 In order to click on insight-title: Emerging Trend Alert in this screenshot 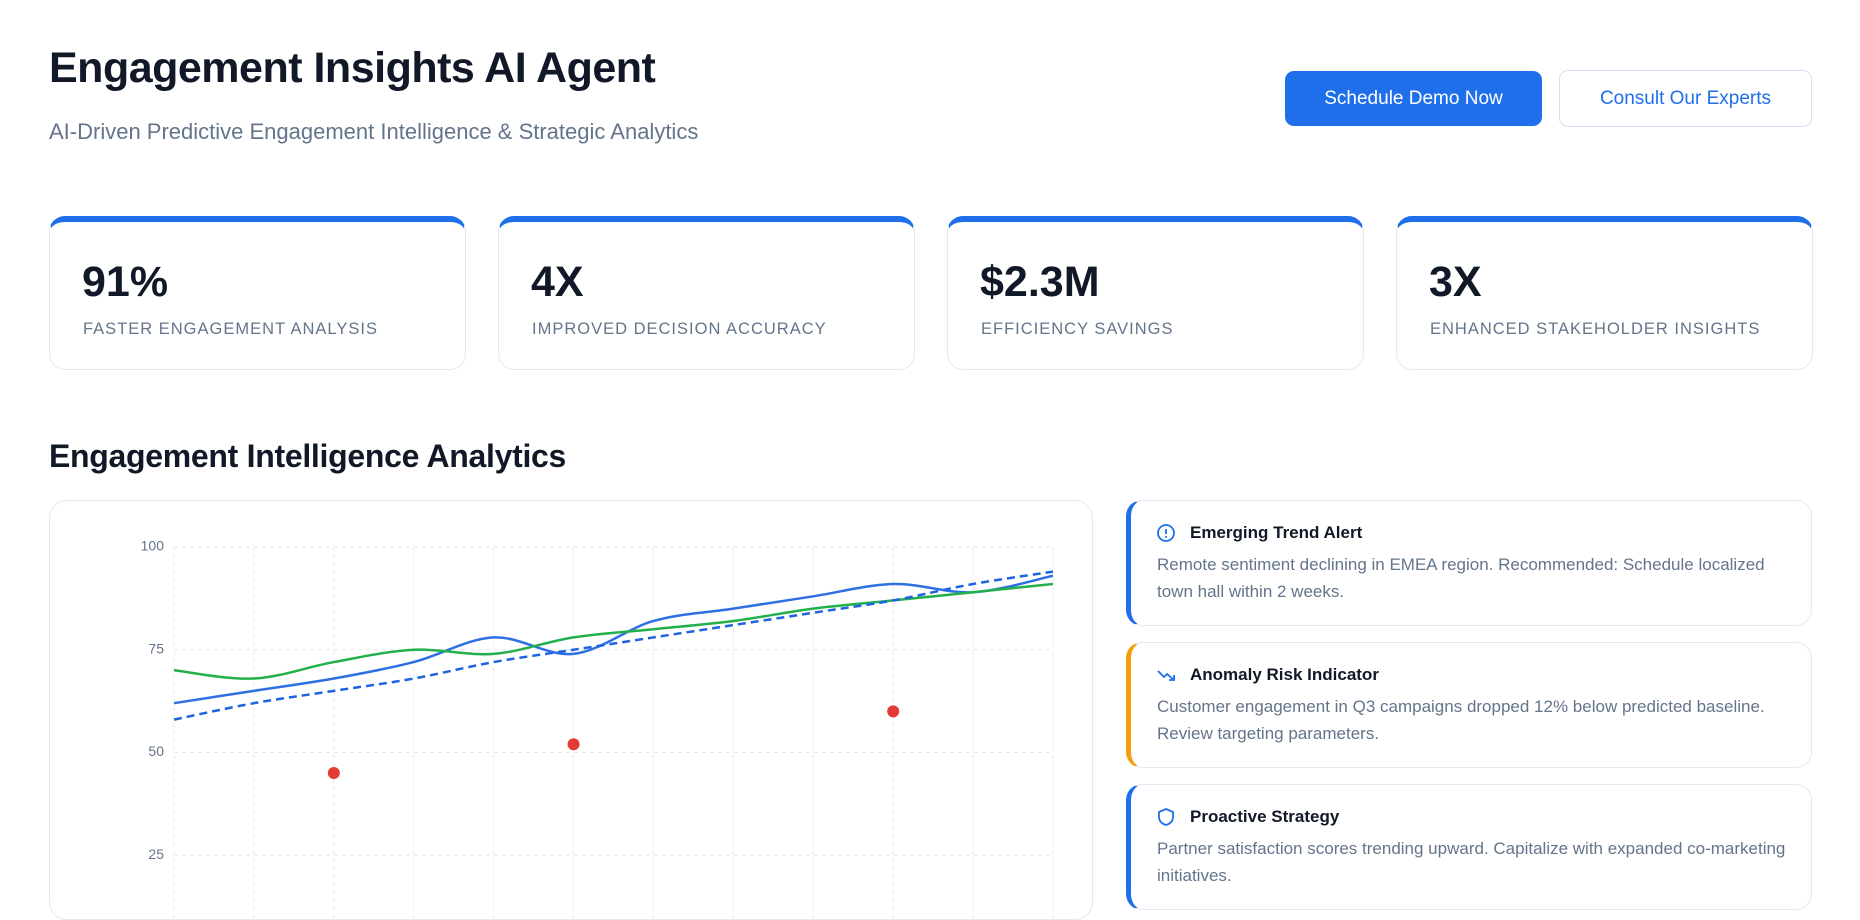, I will do `click(1276, 532)`.